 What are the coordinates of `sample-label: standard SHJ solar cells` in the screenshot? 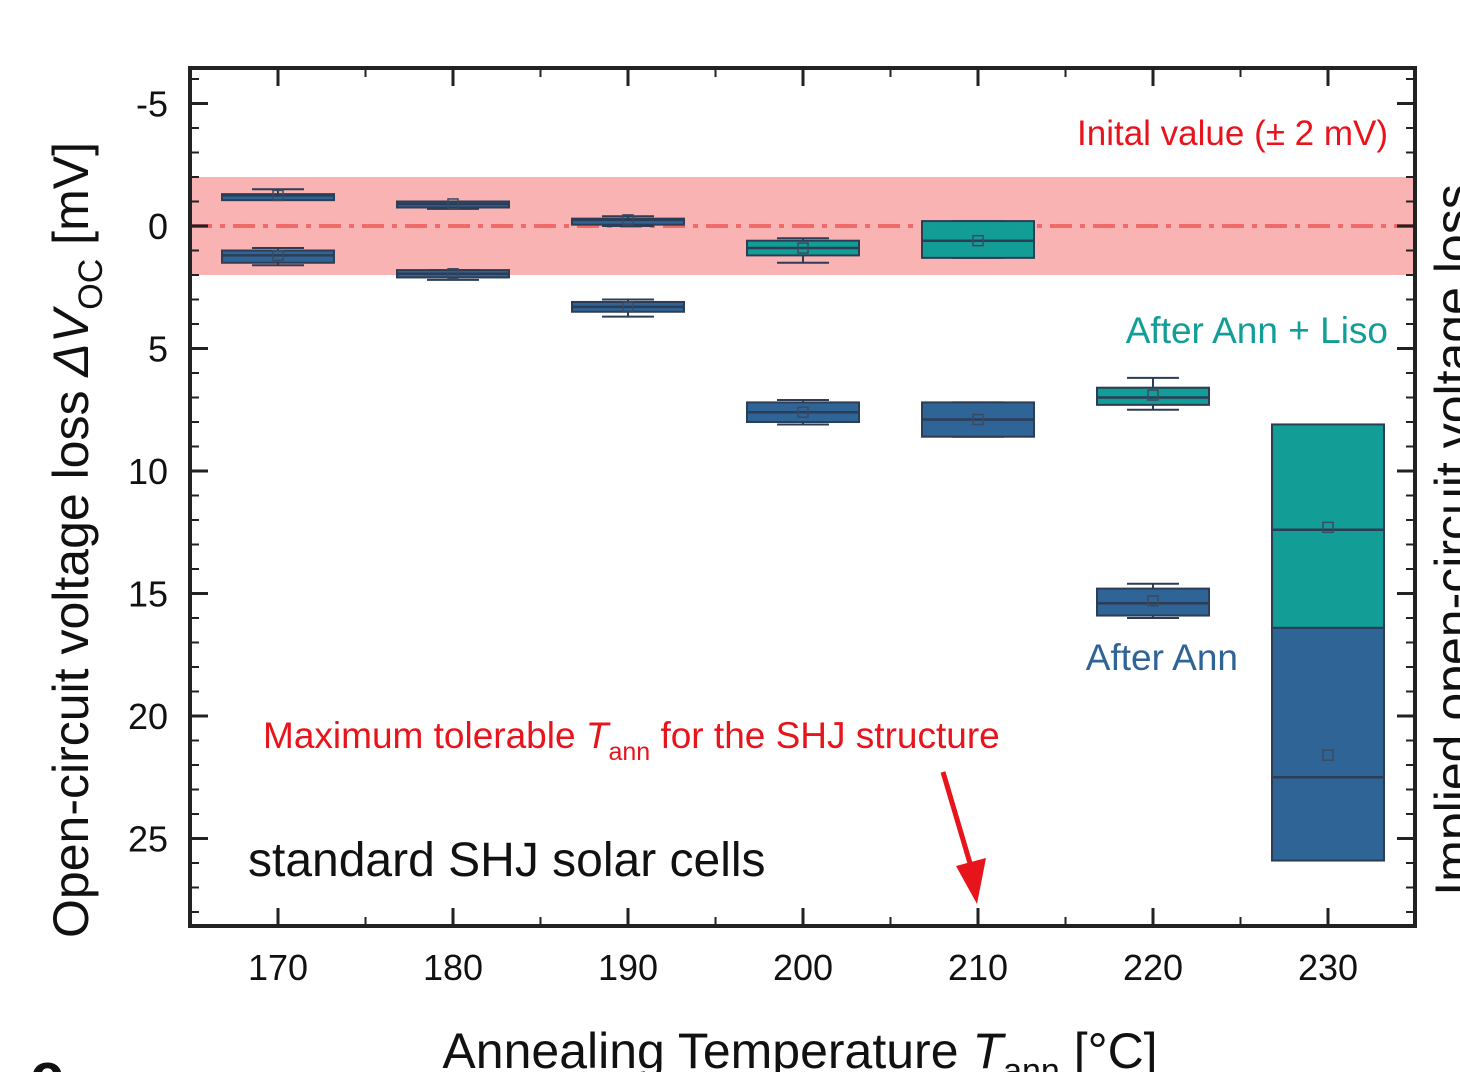 It's located at (507, 860).